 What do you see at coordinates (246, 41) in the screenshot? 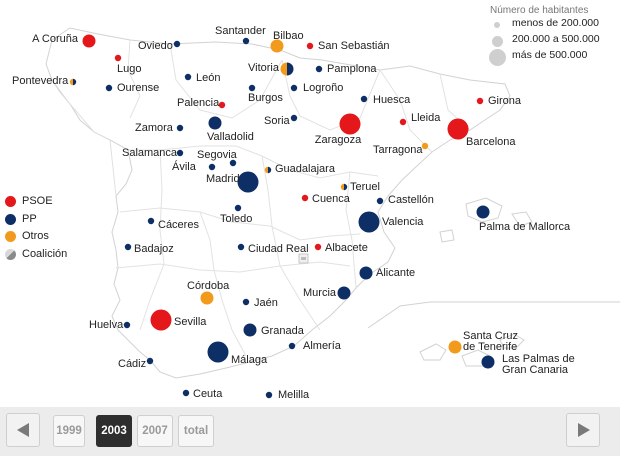
I see `city-marker-santander` at bounding box center [246, 41].